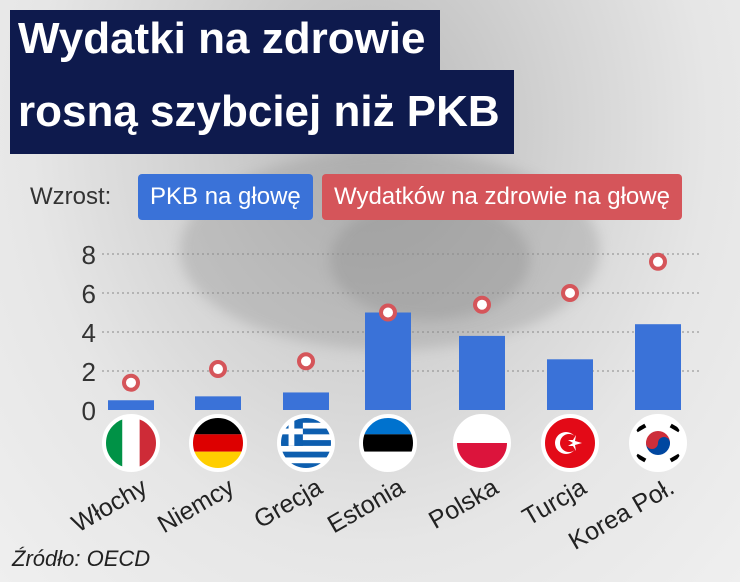  What do you see at coordinates (366, 506) in the screenshot?
I see `x-tick-label: Estonia` at bounding box center [366, 506].